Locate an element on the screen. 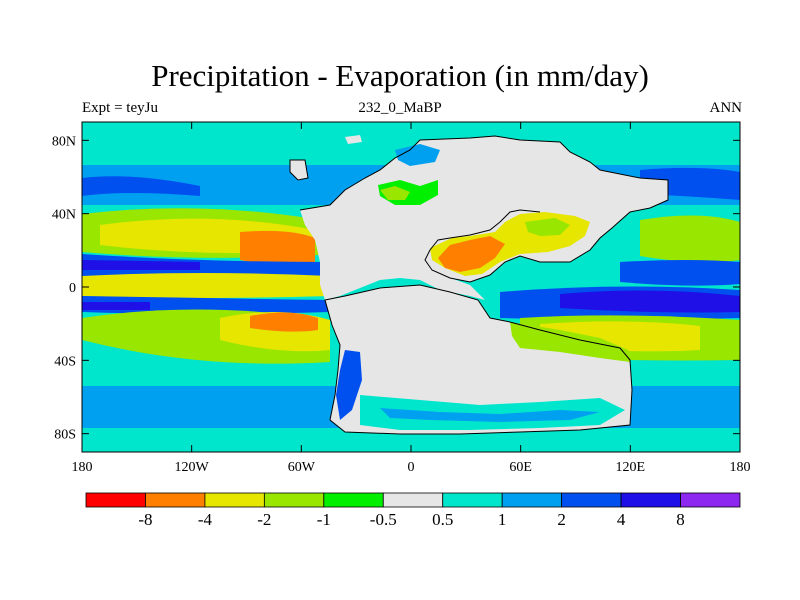 This screenshot has height=600, width=800. laurasia is located at coordinates (484, 218).